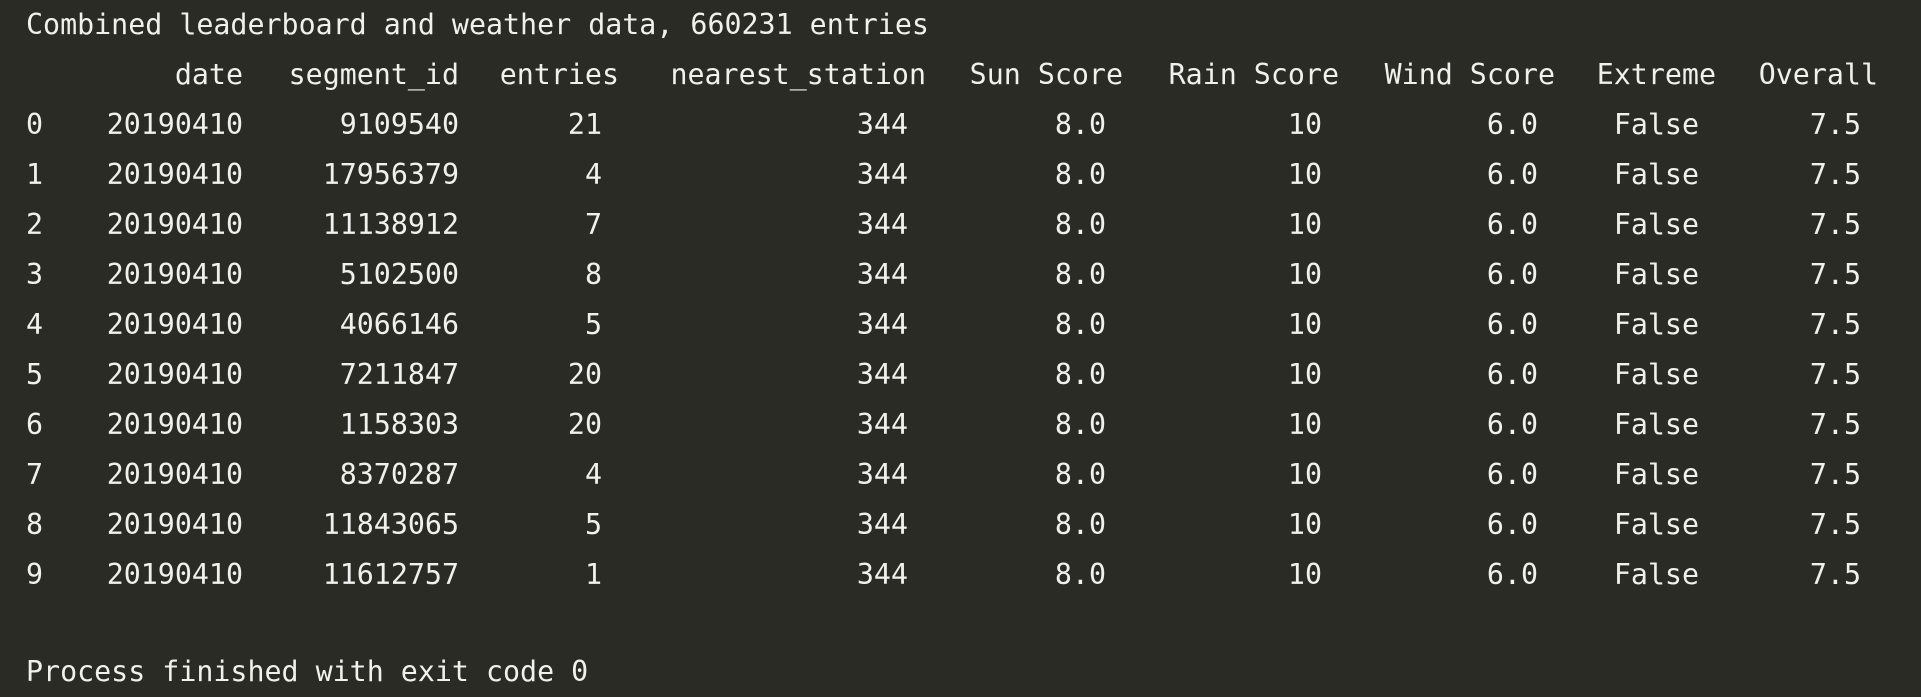  I want to click on row-index: 2, so click(35, 224).